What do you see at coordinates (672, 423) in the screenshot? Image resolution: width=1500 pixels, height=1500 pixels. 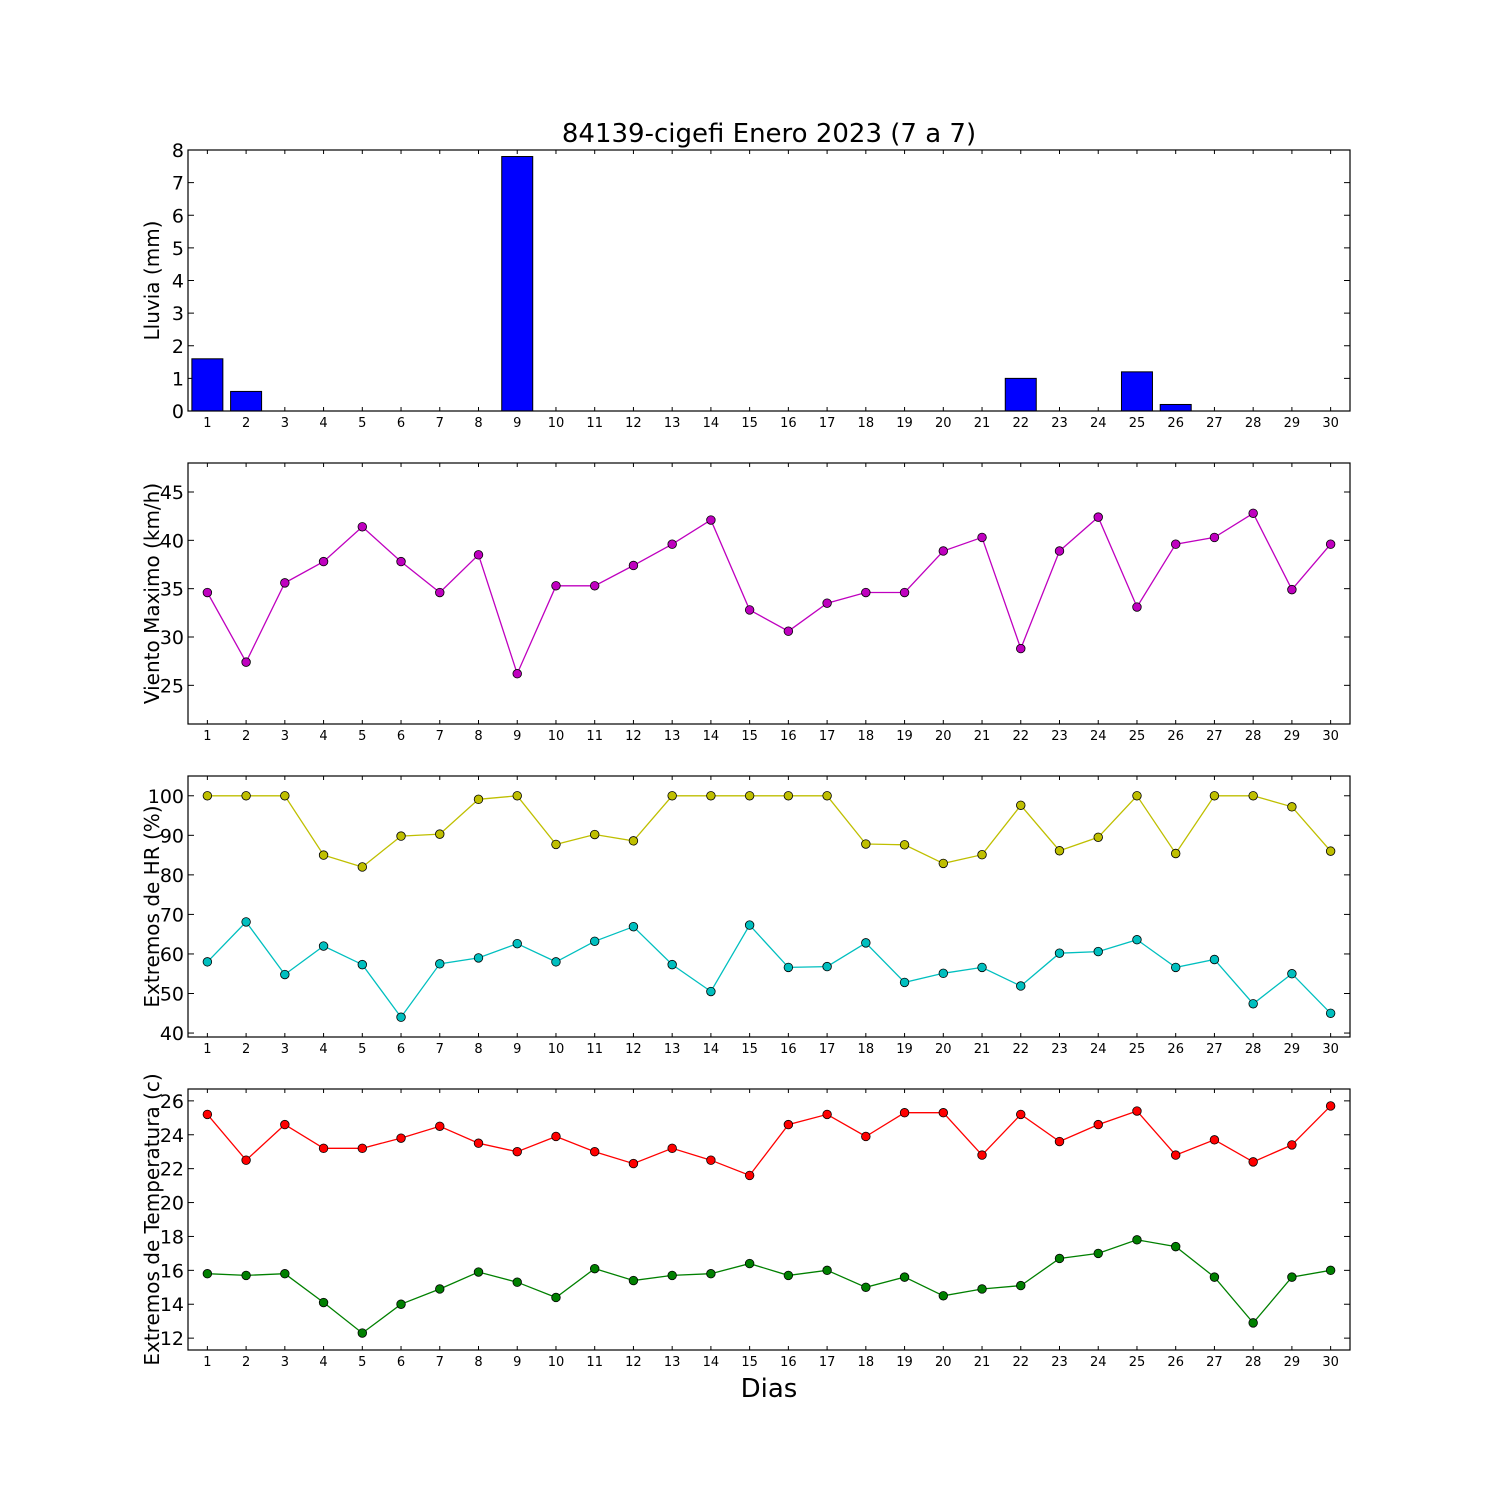 I see `rain-xtick-label: 13` at bounding box center [672, 423].